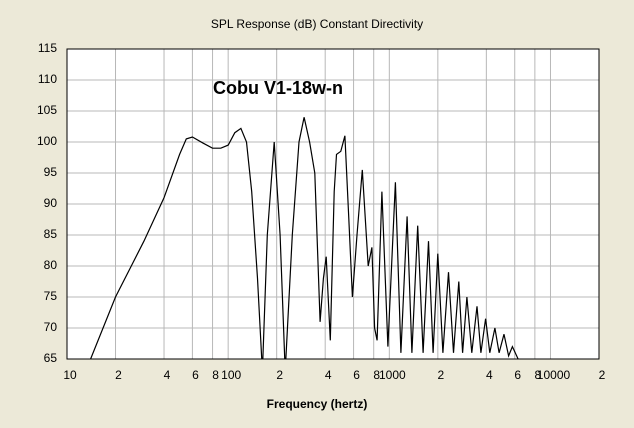  What do you see at coordinates (554, 375) in the screenshot?
I see `x-tick-label: 10000` at bounding box center [554, 375].